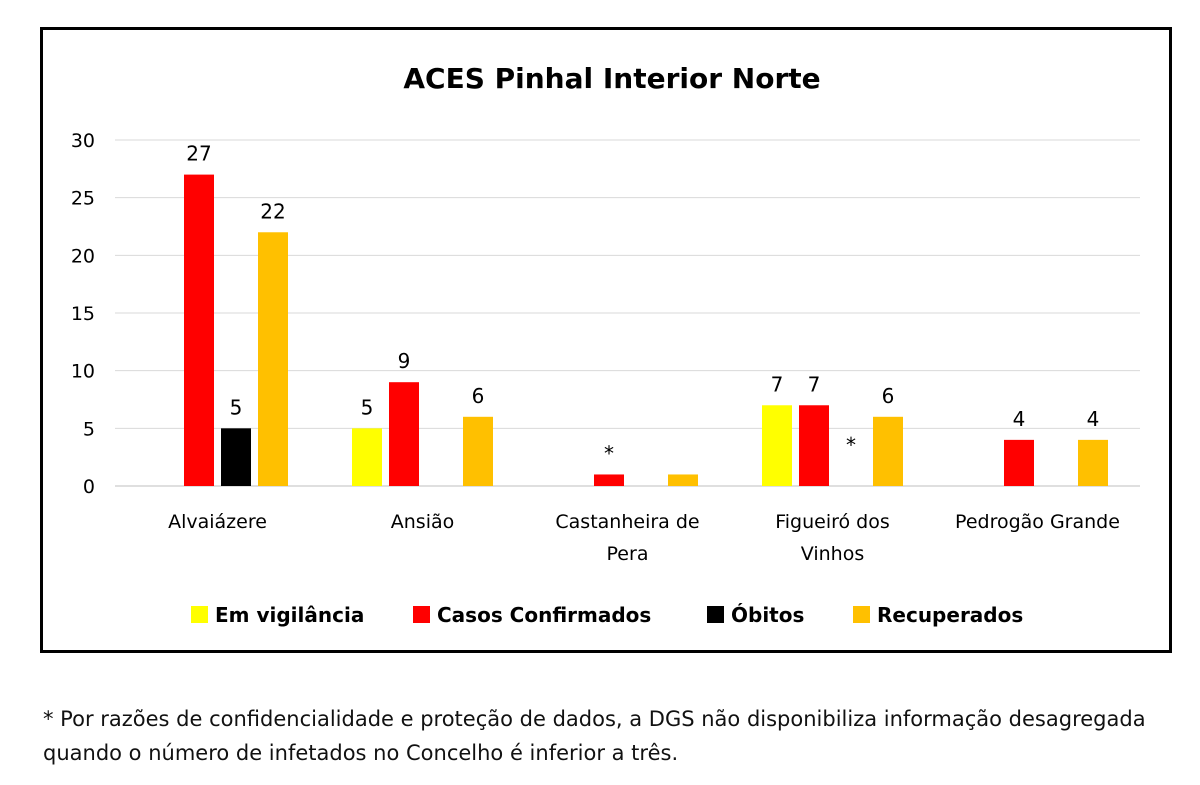 The image size is (1200, 785). Describe the element at coordinates (423, 522) in the screenshot. I see `x-tick-label: Ansião` at that location.